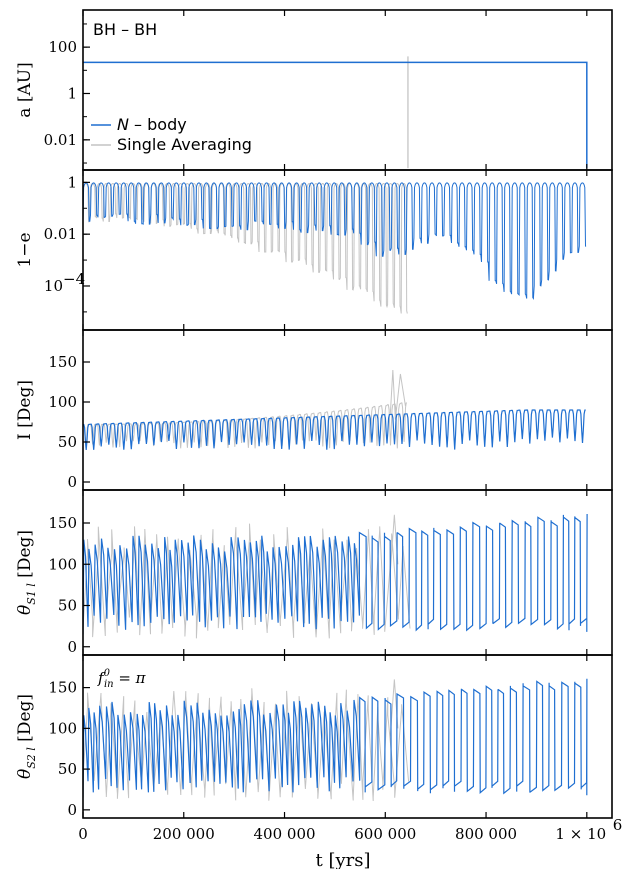 Image resolution: width=632 pixels, height=869 pixels. Describe the element at coordinates (385, 834) in the screenshot. I see `x-tick-label: 600 000` at that location.